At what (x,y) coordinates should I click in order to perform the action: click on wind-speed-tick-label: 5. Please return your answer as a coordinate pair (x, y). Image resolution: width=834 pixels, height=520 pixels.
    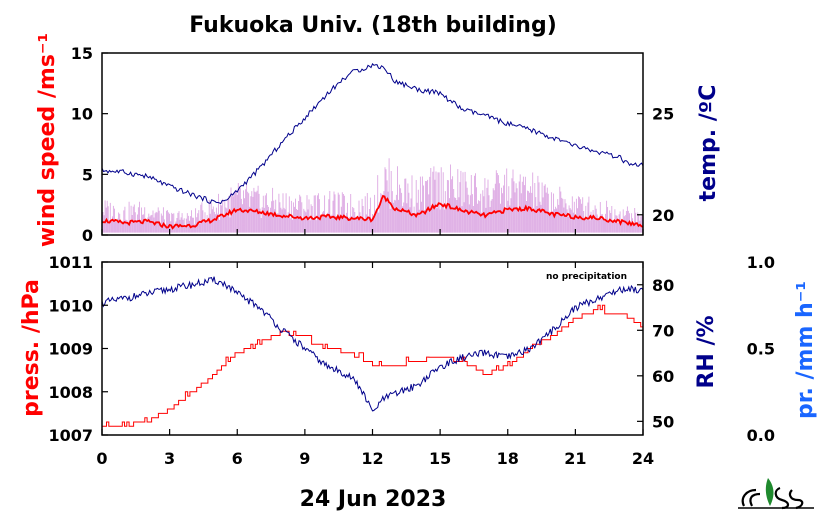
    Looking at the image, I should click on (87, 174).